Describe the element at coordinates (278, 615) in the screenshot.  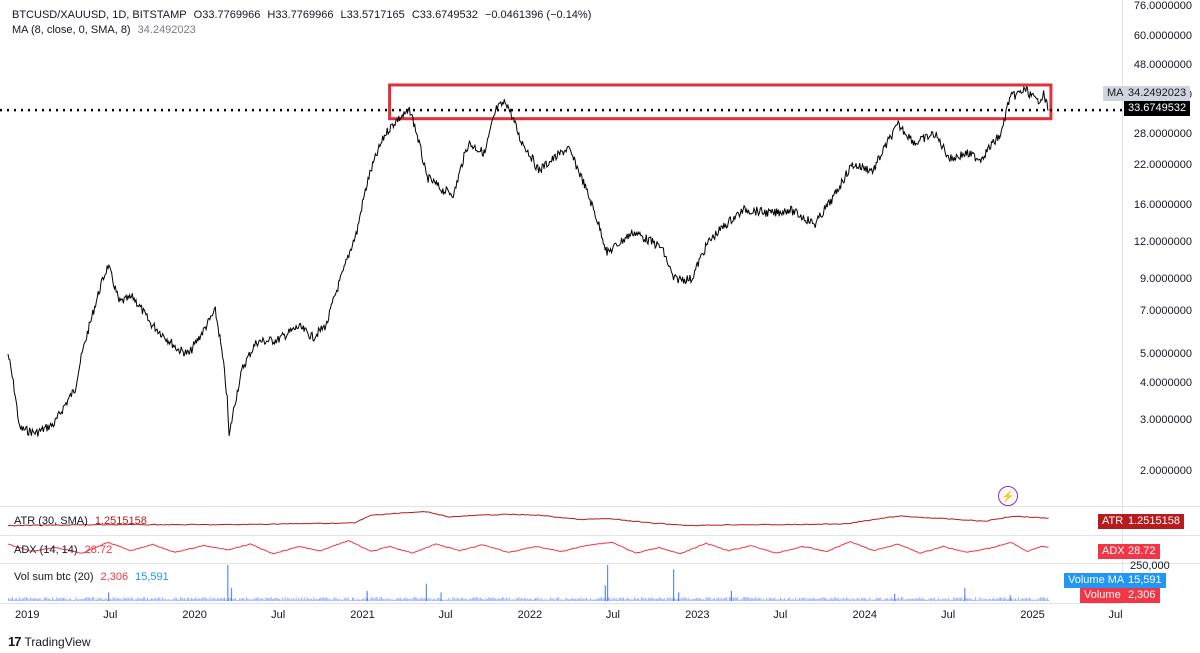
I see `time-axis-label: Jul` at that location.